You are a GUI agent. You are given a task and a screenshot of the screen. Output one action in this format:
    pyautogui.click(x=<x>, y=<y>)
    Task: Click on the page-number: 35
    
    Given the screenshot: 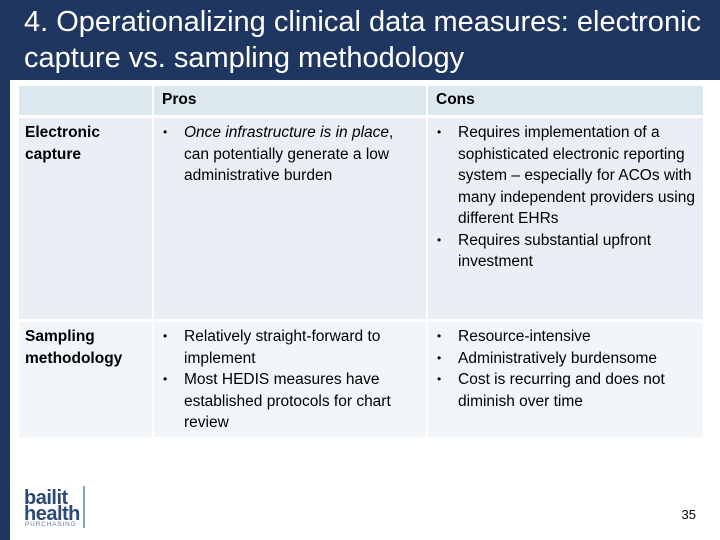 What is the action you would take?
    pyautogui.click(x=688, y=514)
    